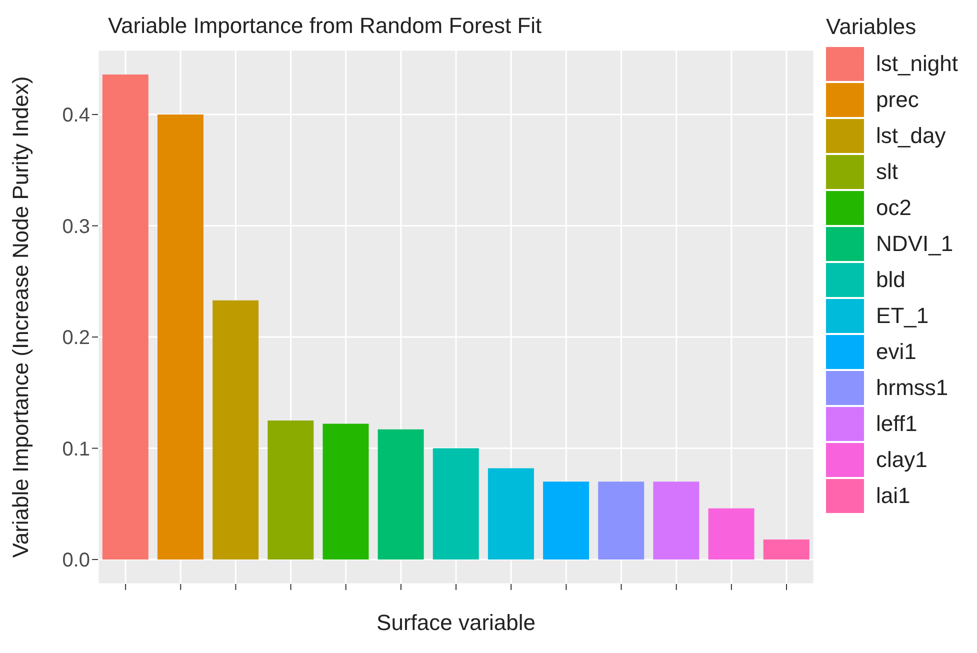  I want to click on legend-label: bld, so click(891, 280).